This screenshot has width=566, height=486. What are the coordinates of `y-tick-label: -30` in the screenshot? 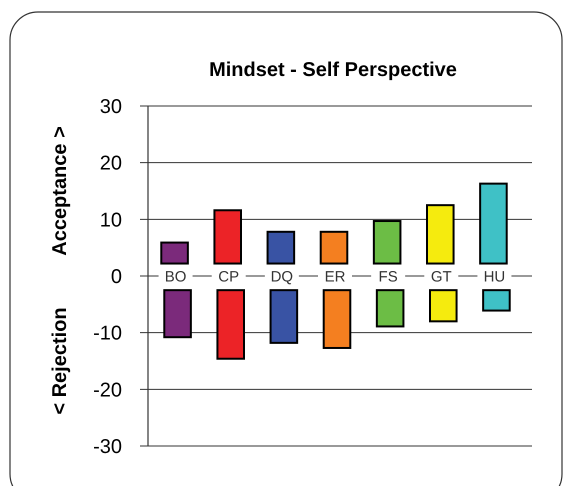 It's located at (107, 447).